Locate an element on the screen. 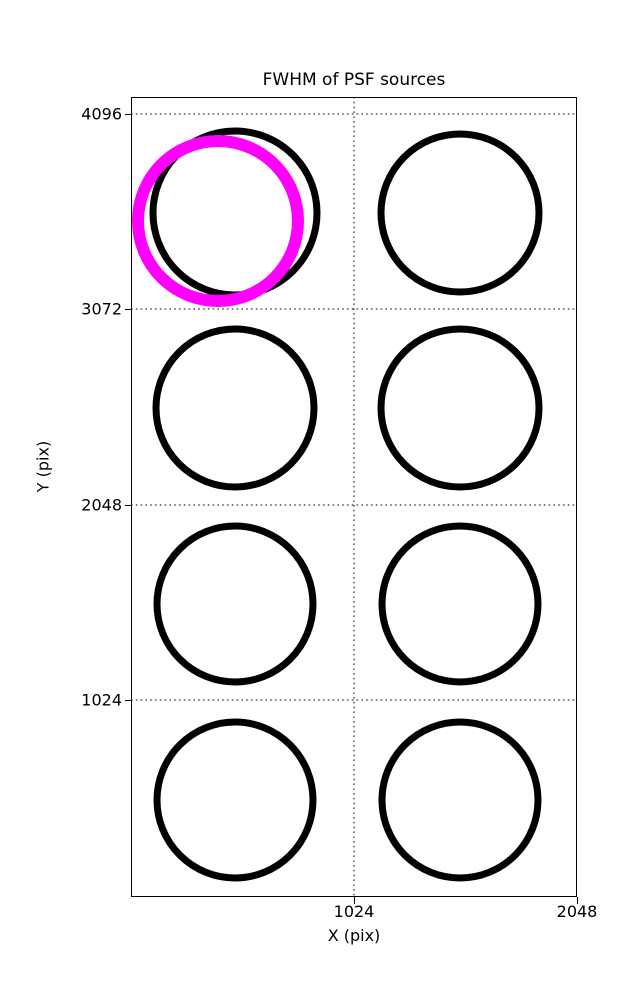 This screenshot has height=1000, width=637. xtick-label-2048: 2048 is located at coordinates (577, 911).